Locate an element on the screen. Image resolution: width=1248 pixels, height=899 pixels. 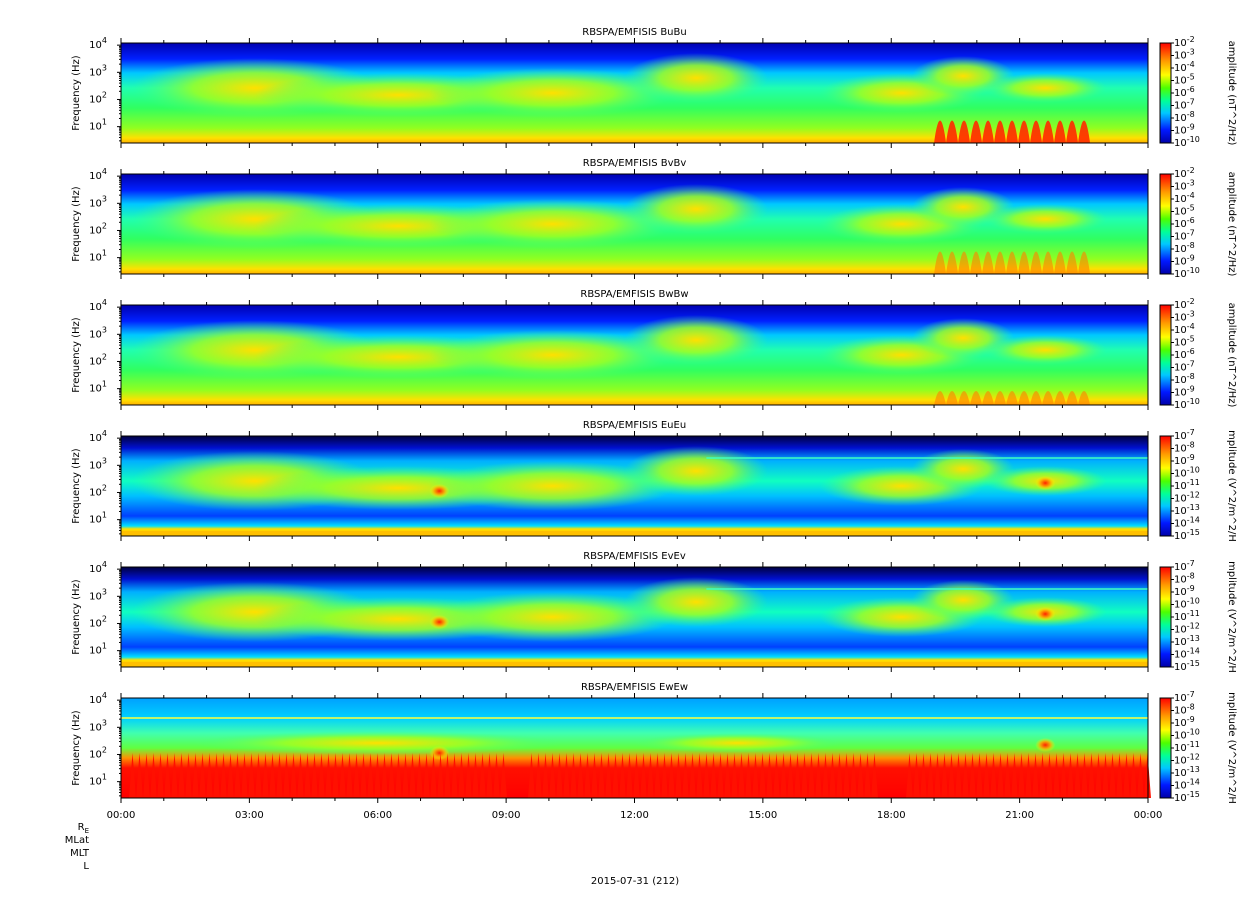
x-tick-label: 09:00 is located at coordinates (506, 815).